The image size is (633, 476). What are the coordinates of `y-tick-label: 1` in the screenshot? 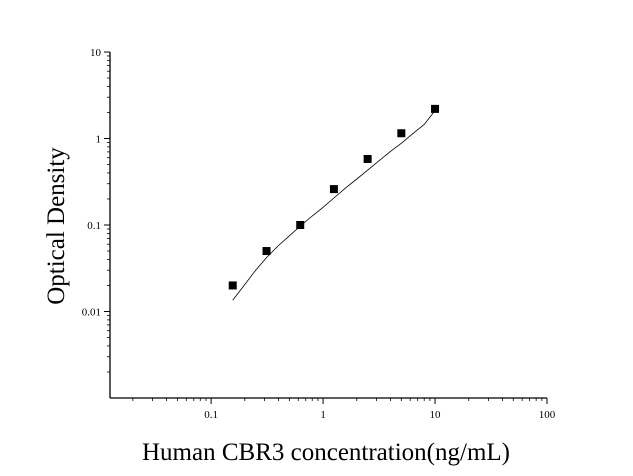 It's located at (99, 140).